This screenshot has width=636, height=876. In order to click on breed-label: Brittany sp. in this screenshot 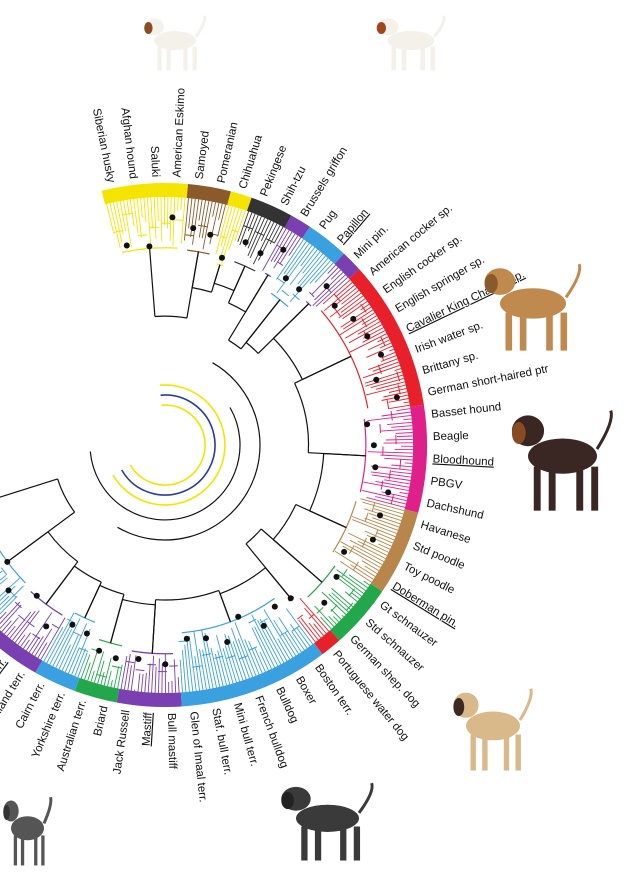, I will do `click(450, 363)`.